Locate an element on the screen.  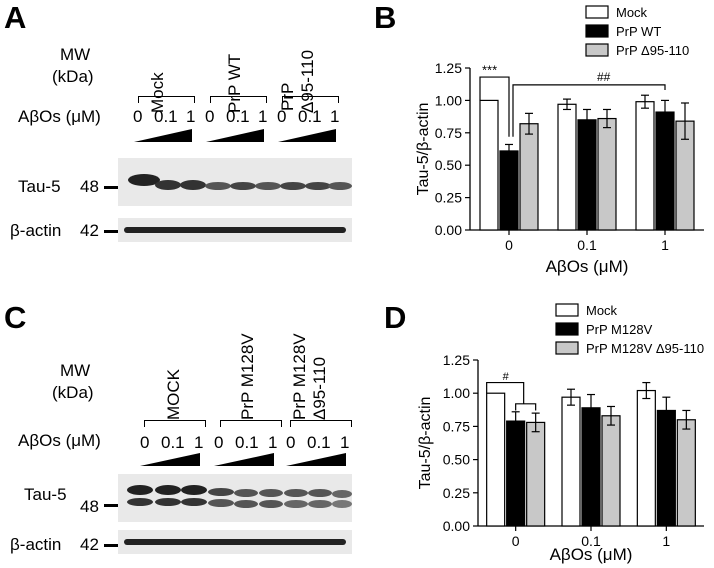
y-tick-label: 1.00 is located at coordinates (448, 100).